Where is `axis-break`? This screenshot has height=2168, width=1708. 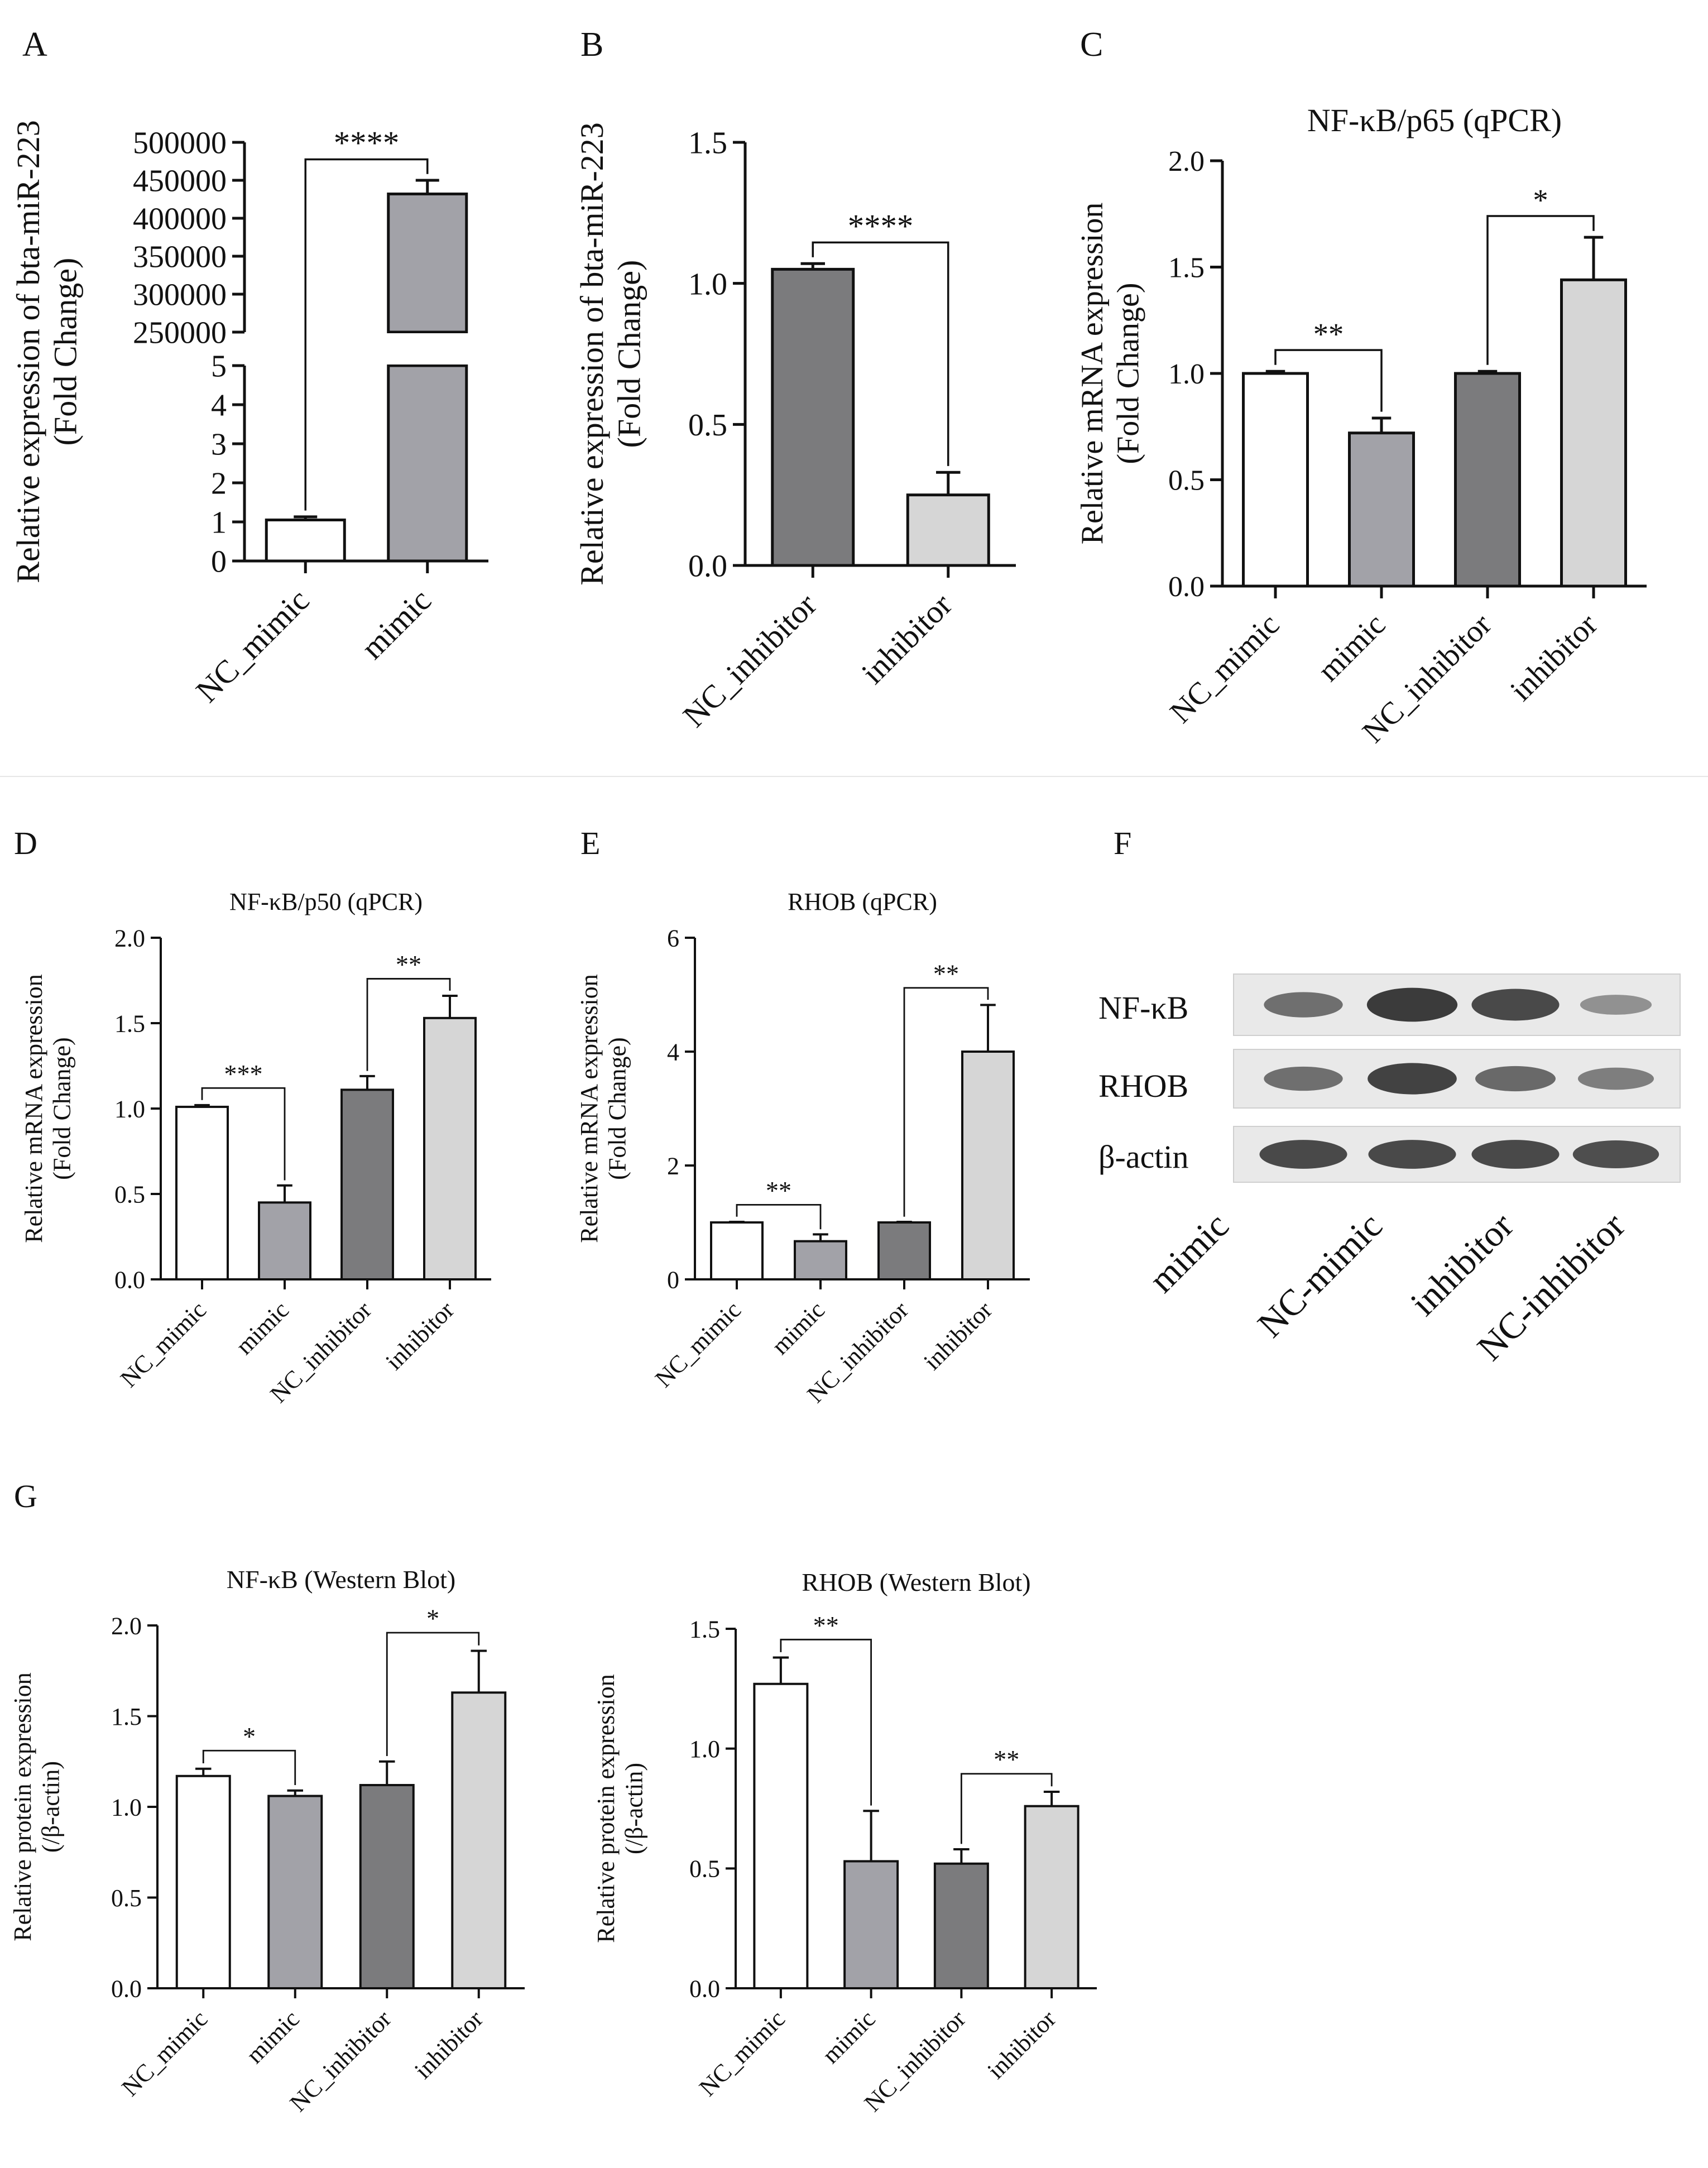
axis-break is located at coordinates (427, 349).